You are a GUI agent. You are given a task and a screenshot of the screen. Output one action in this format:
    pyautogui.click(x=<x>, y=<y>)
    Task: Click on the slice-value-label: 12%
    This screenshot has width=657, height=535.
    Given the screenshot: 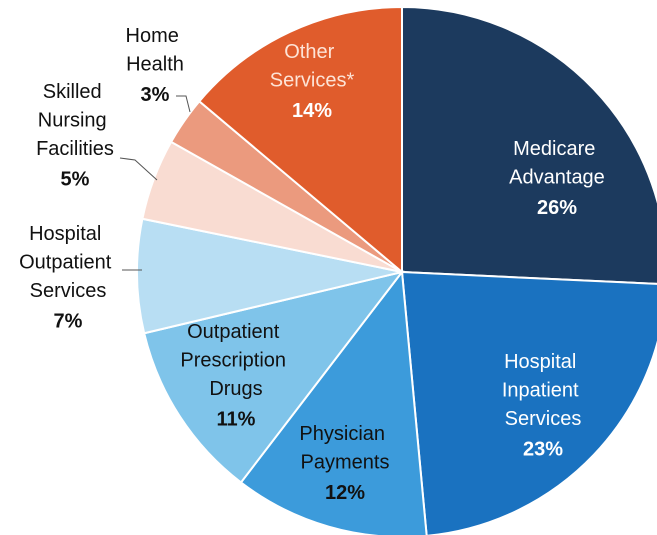 What is the action you would take?
    pyautogui.click(x=345, y=493)
    